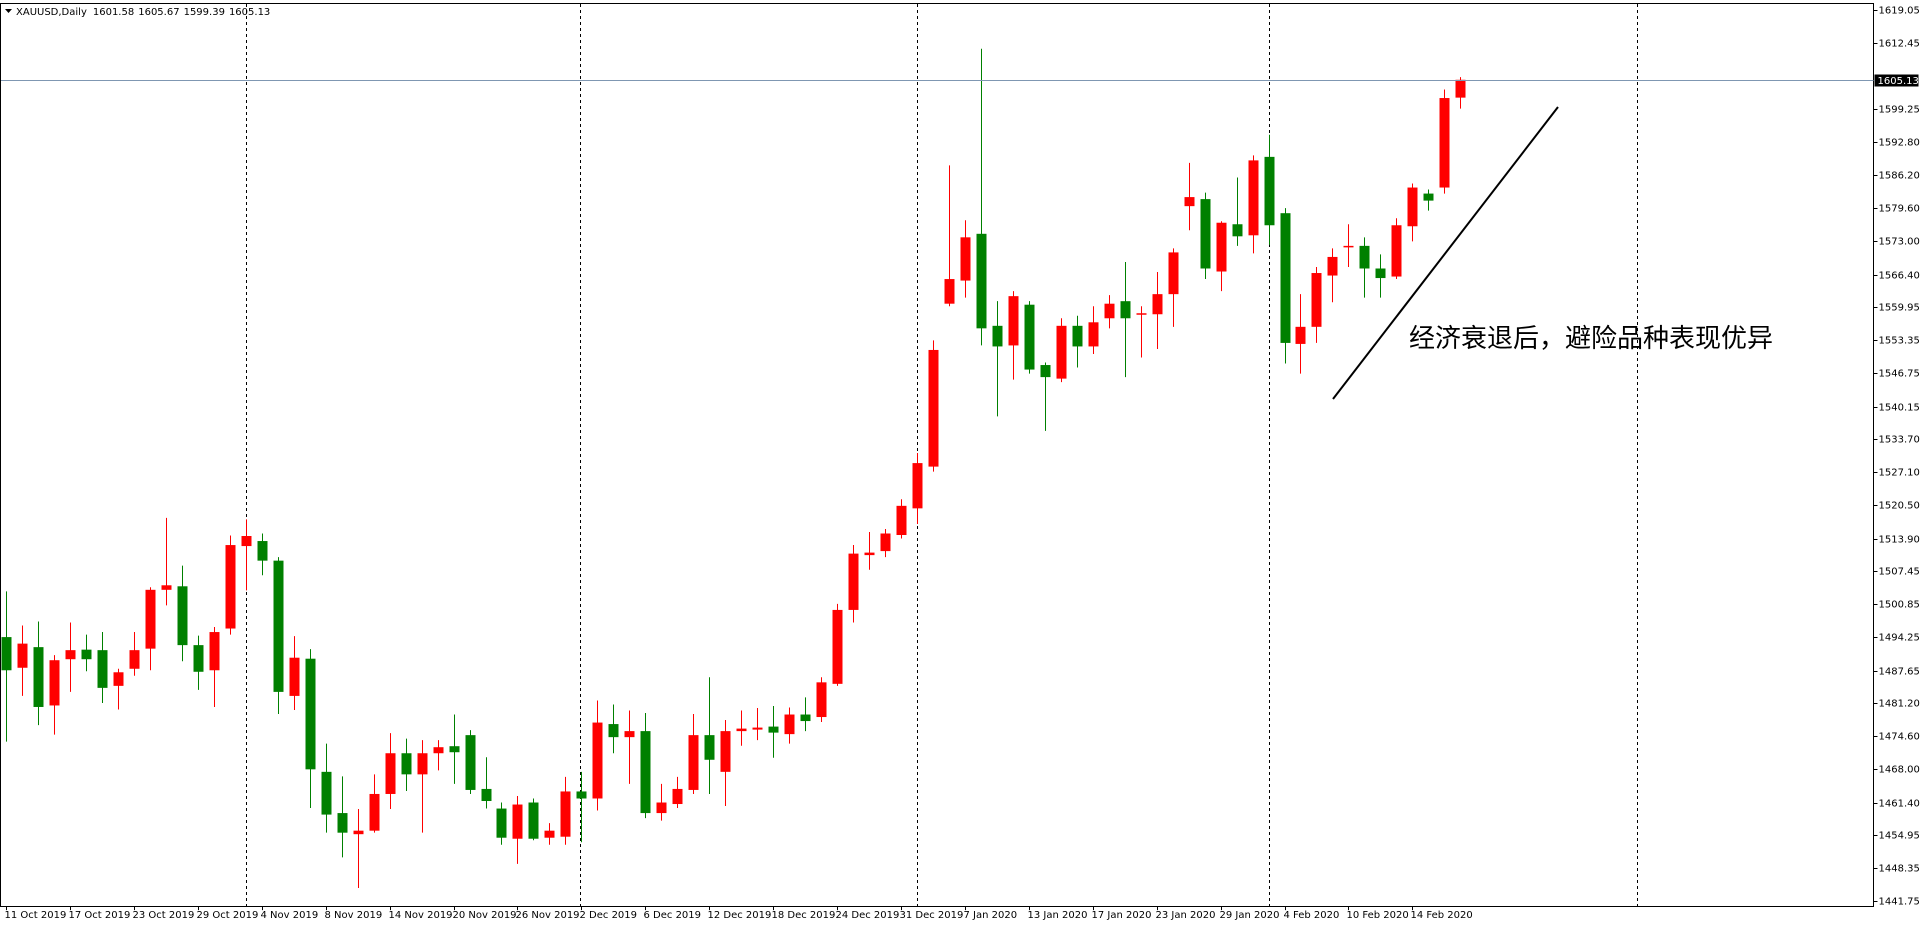  Describe the element at coordinates (1445, 253) in the screenshot. I see `trend-line` at that location.